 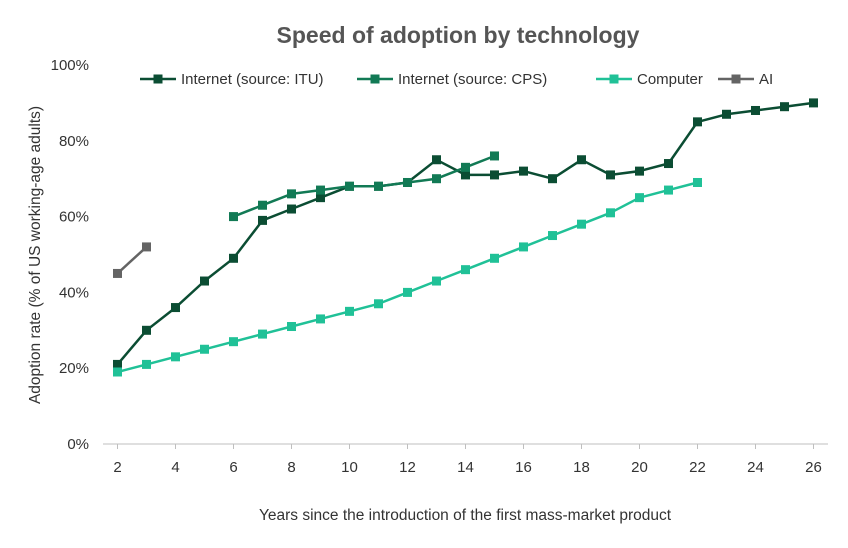 I want to click on legend-item: Internet (source: CPS), so click(x=452, y=79).